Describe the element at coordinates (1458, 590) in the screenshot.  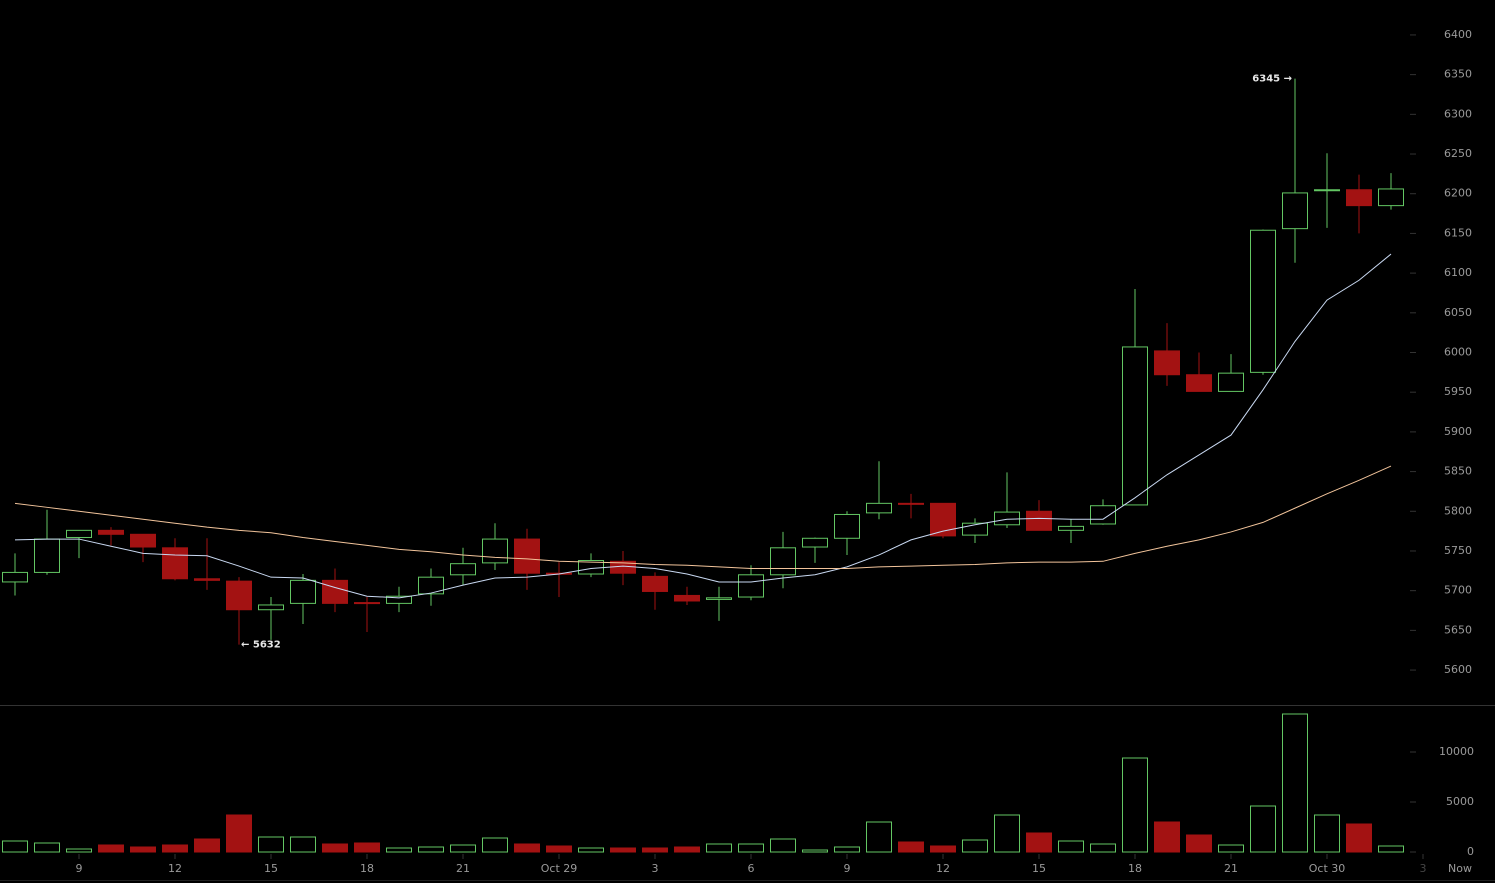
I see `y-tick-label: 5700` at that location.